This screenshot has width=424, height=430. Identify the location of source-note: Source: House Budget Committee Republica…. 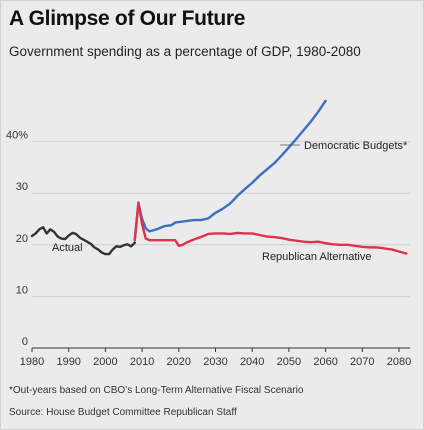
(123, 412).